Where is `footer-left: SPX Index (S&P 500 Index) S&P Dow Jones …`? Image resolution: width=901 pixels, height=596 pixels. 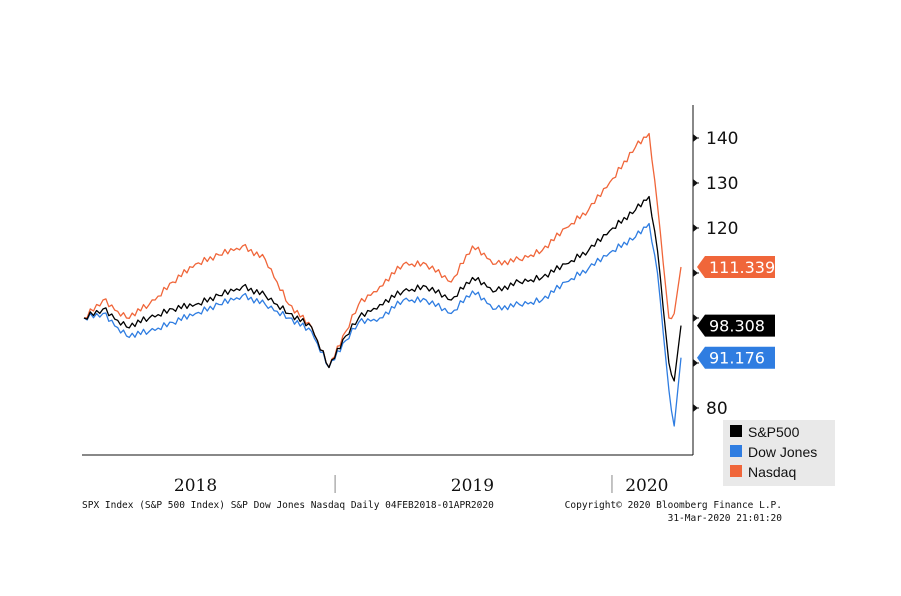 footer-left: SPX Index (S&P 500 Index) S&P Dow Jones … is located at coordinates (288, 505).